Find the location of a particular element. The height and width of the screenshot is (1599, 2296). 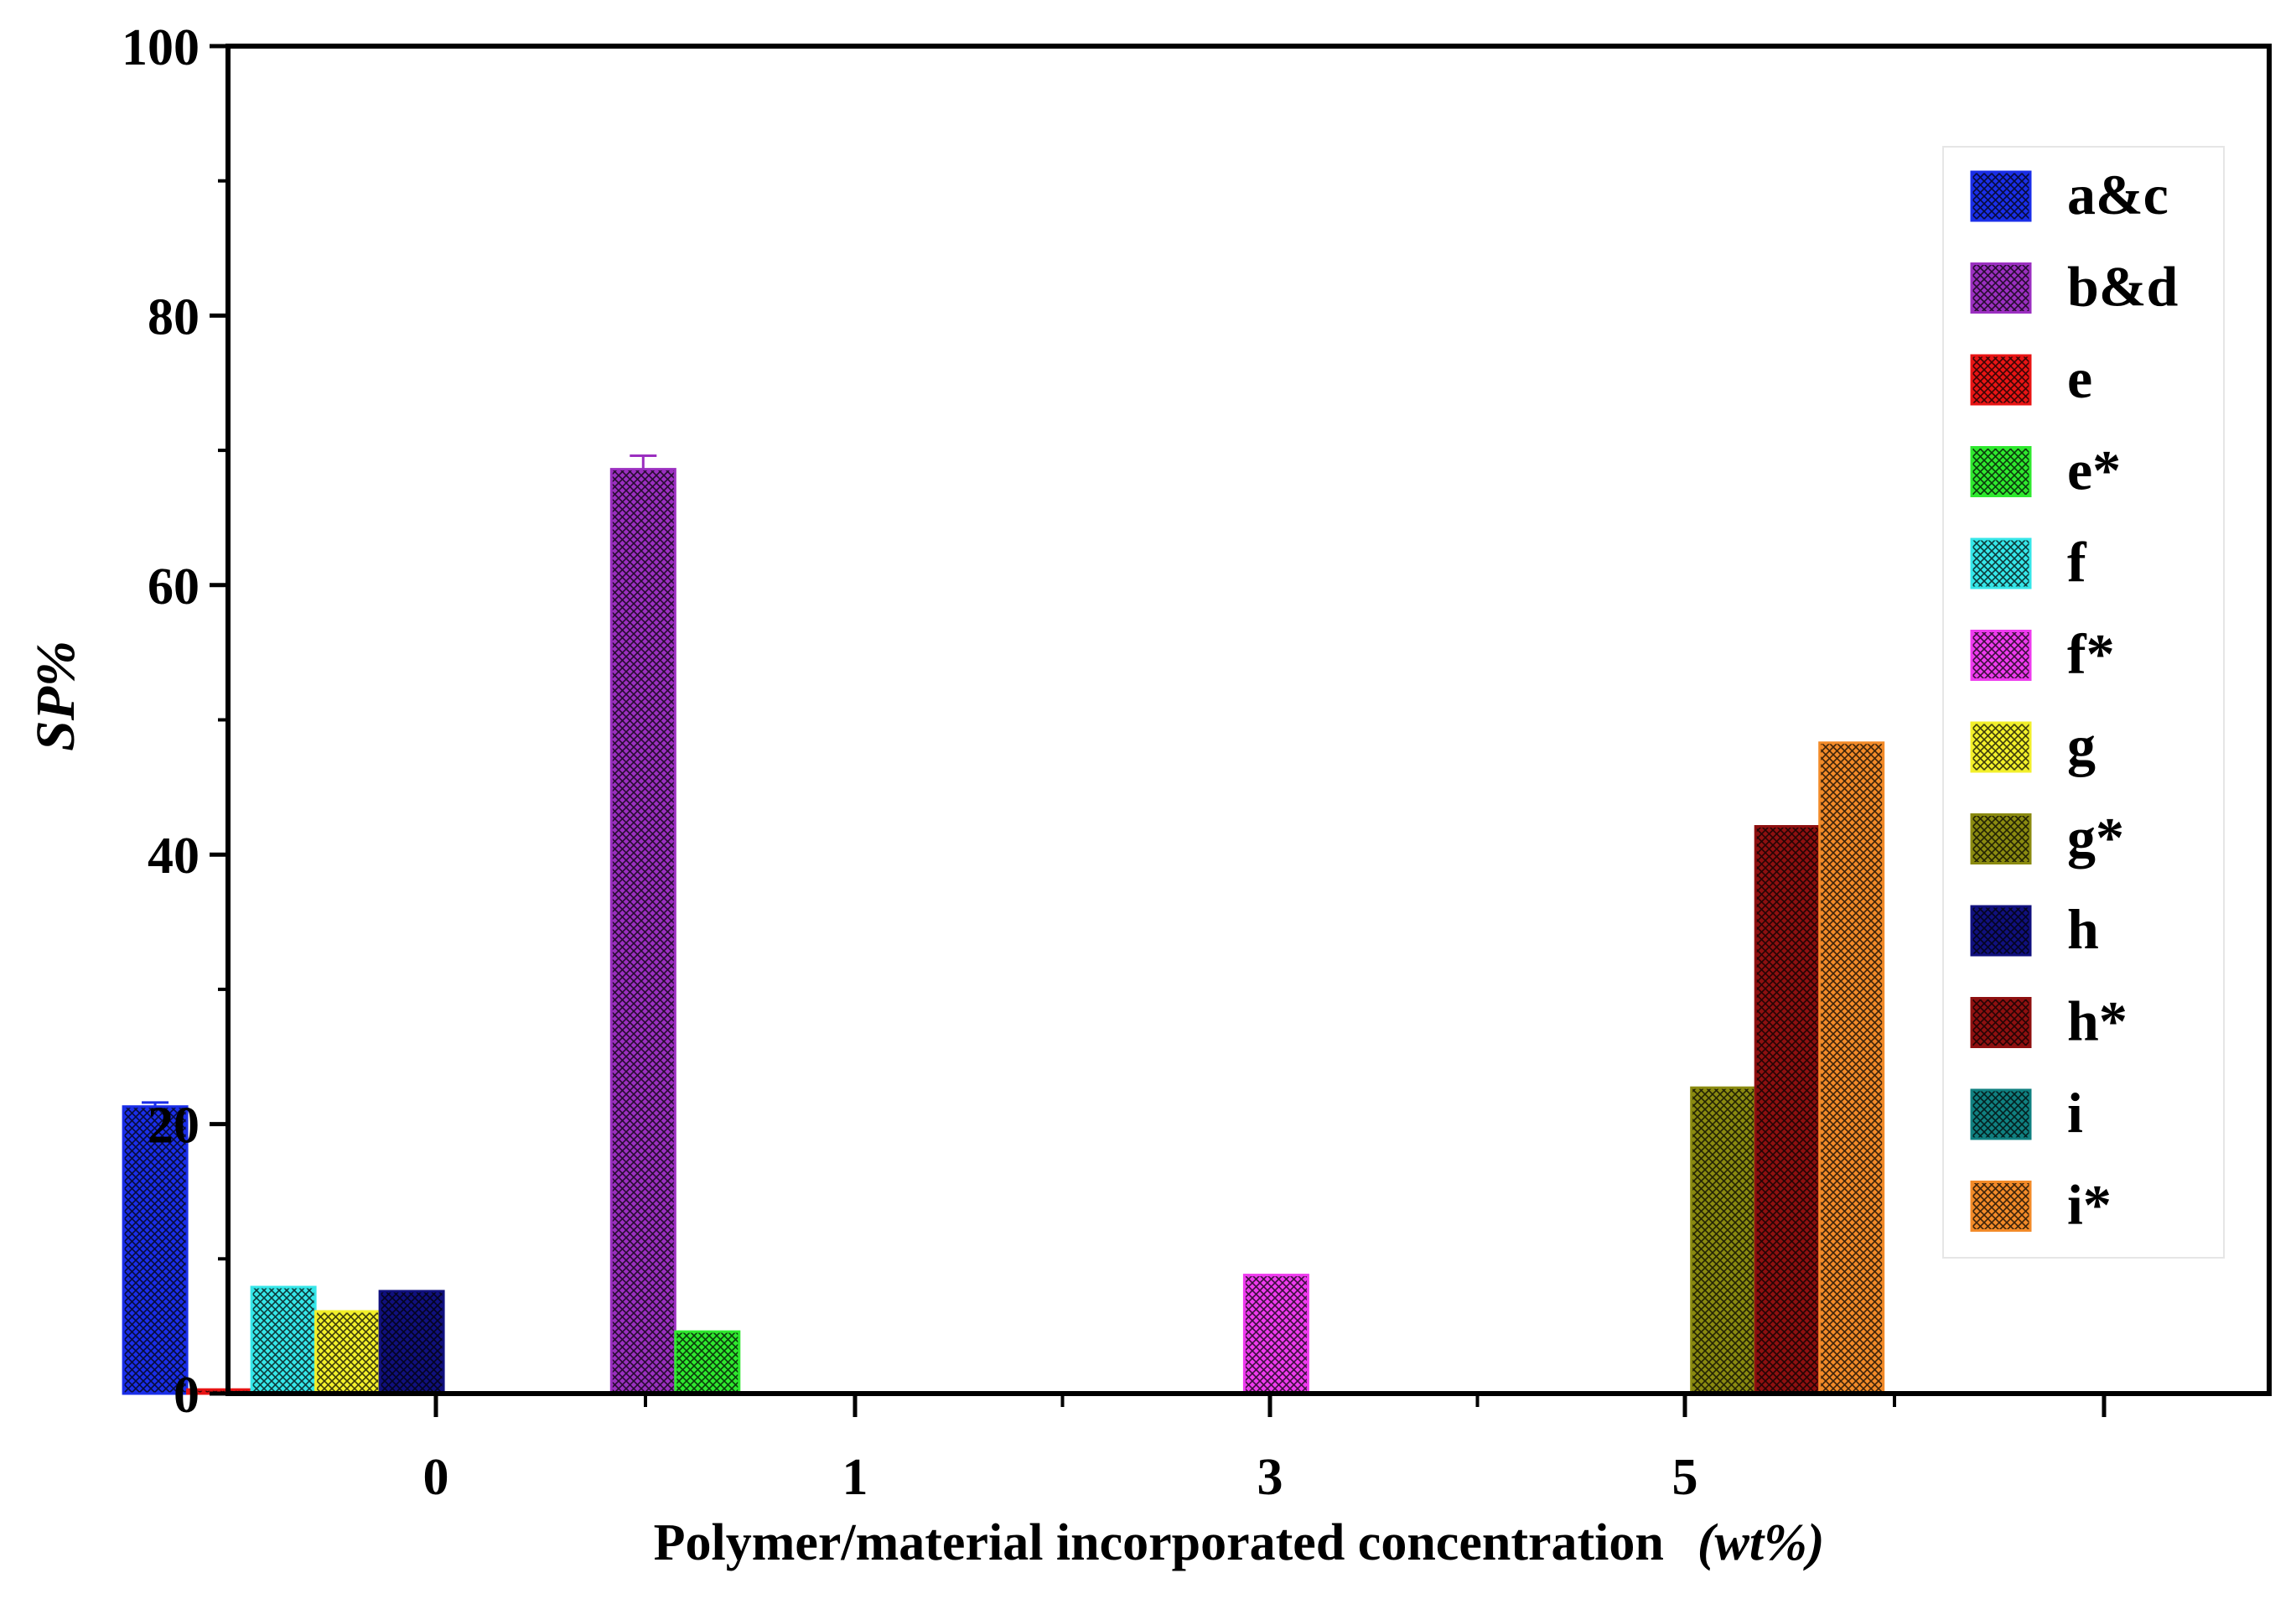

legend-label-i: i is located at coordinates (2075, 1113).